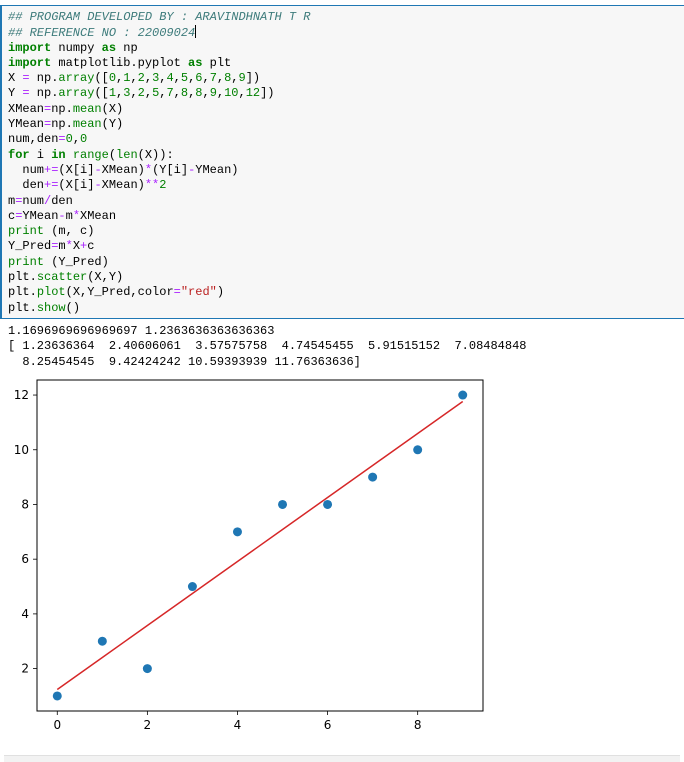 The width and height of the screenshot is (684, 762). Describe the element at coordinates (120, 62) in the screenshot. I see `code-line-4: import matplotlib.pyplot as plt` at that location.